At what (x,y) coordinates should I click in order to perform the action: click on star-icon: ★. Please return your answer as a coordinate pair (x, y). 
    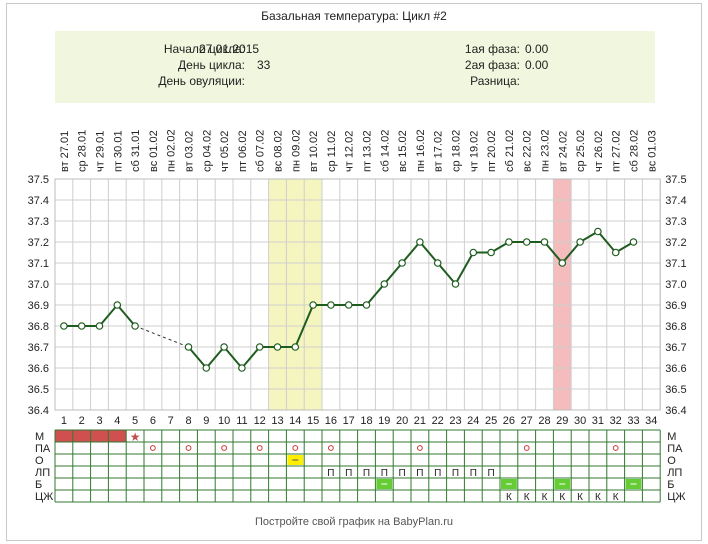
    Looking at the image, I should click on (135, 437).